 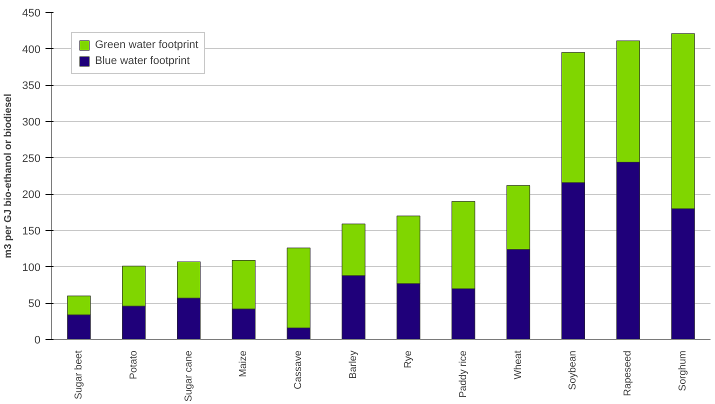 What do you see at coordinates (298, 370) in the screenshot?
I see `x-tick-label: Cassave` at bounding box center [298, 370].